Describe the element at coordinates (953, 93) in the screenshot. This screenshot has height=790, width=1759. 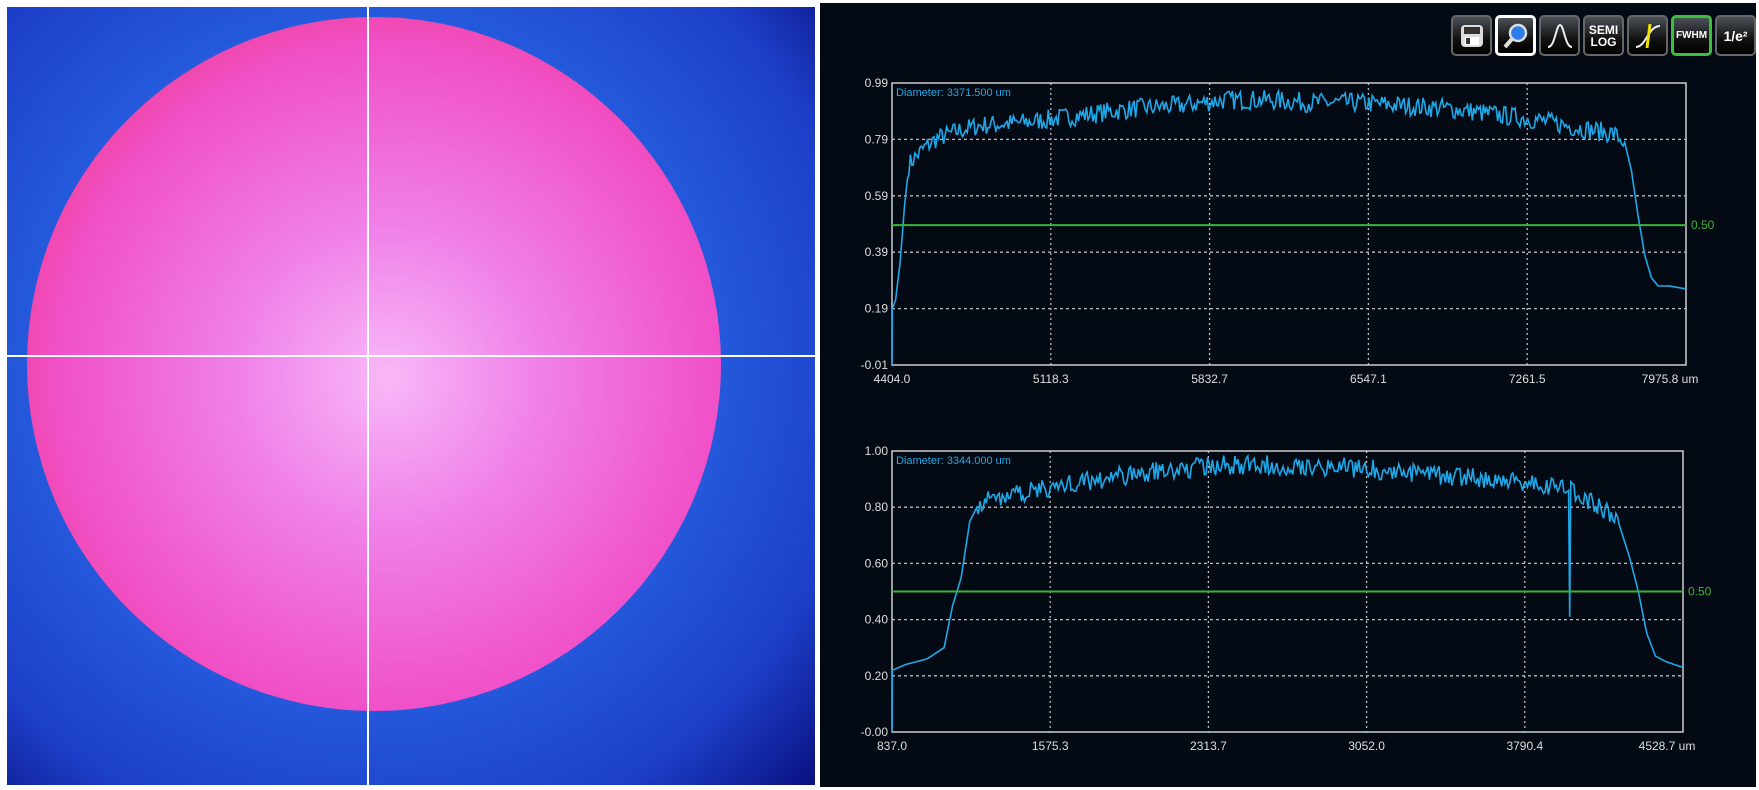
I see `diameter-annotation: Diameter: 3371.500 um` at that location.